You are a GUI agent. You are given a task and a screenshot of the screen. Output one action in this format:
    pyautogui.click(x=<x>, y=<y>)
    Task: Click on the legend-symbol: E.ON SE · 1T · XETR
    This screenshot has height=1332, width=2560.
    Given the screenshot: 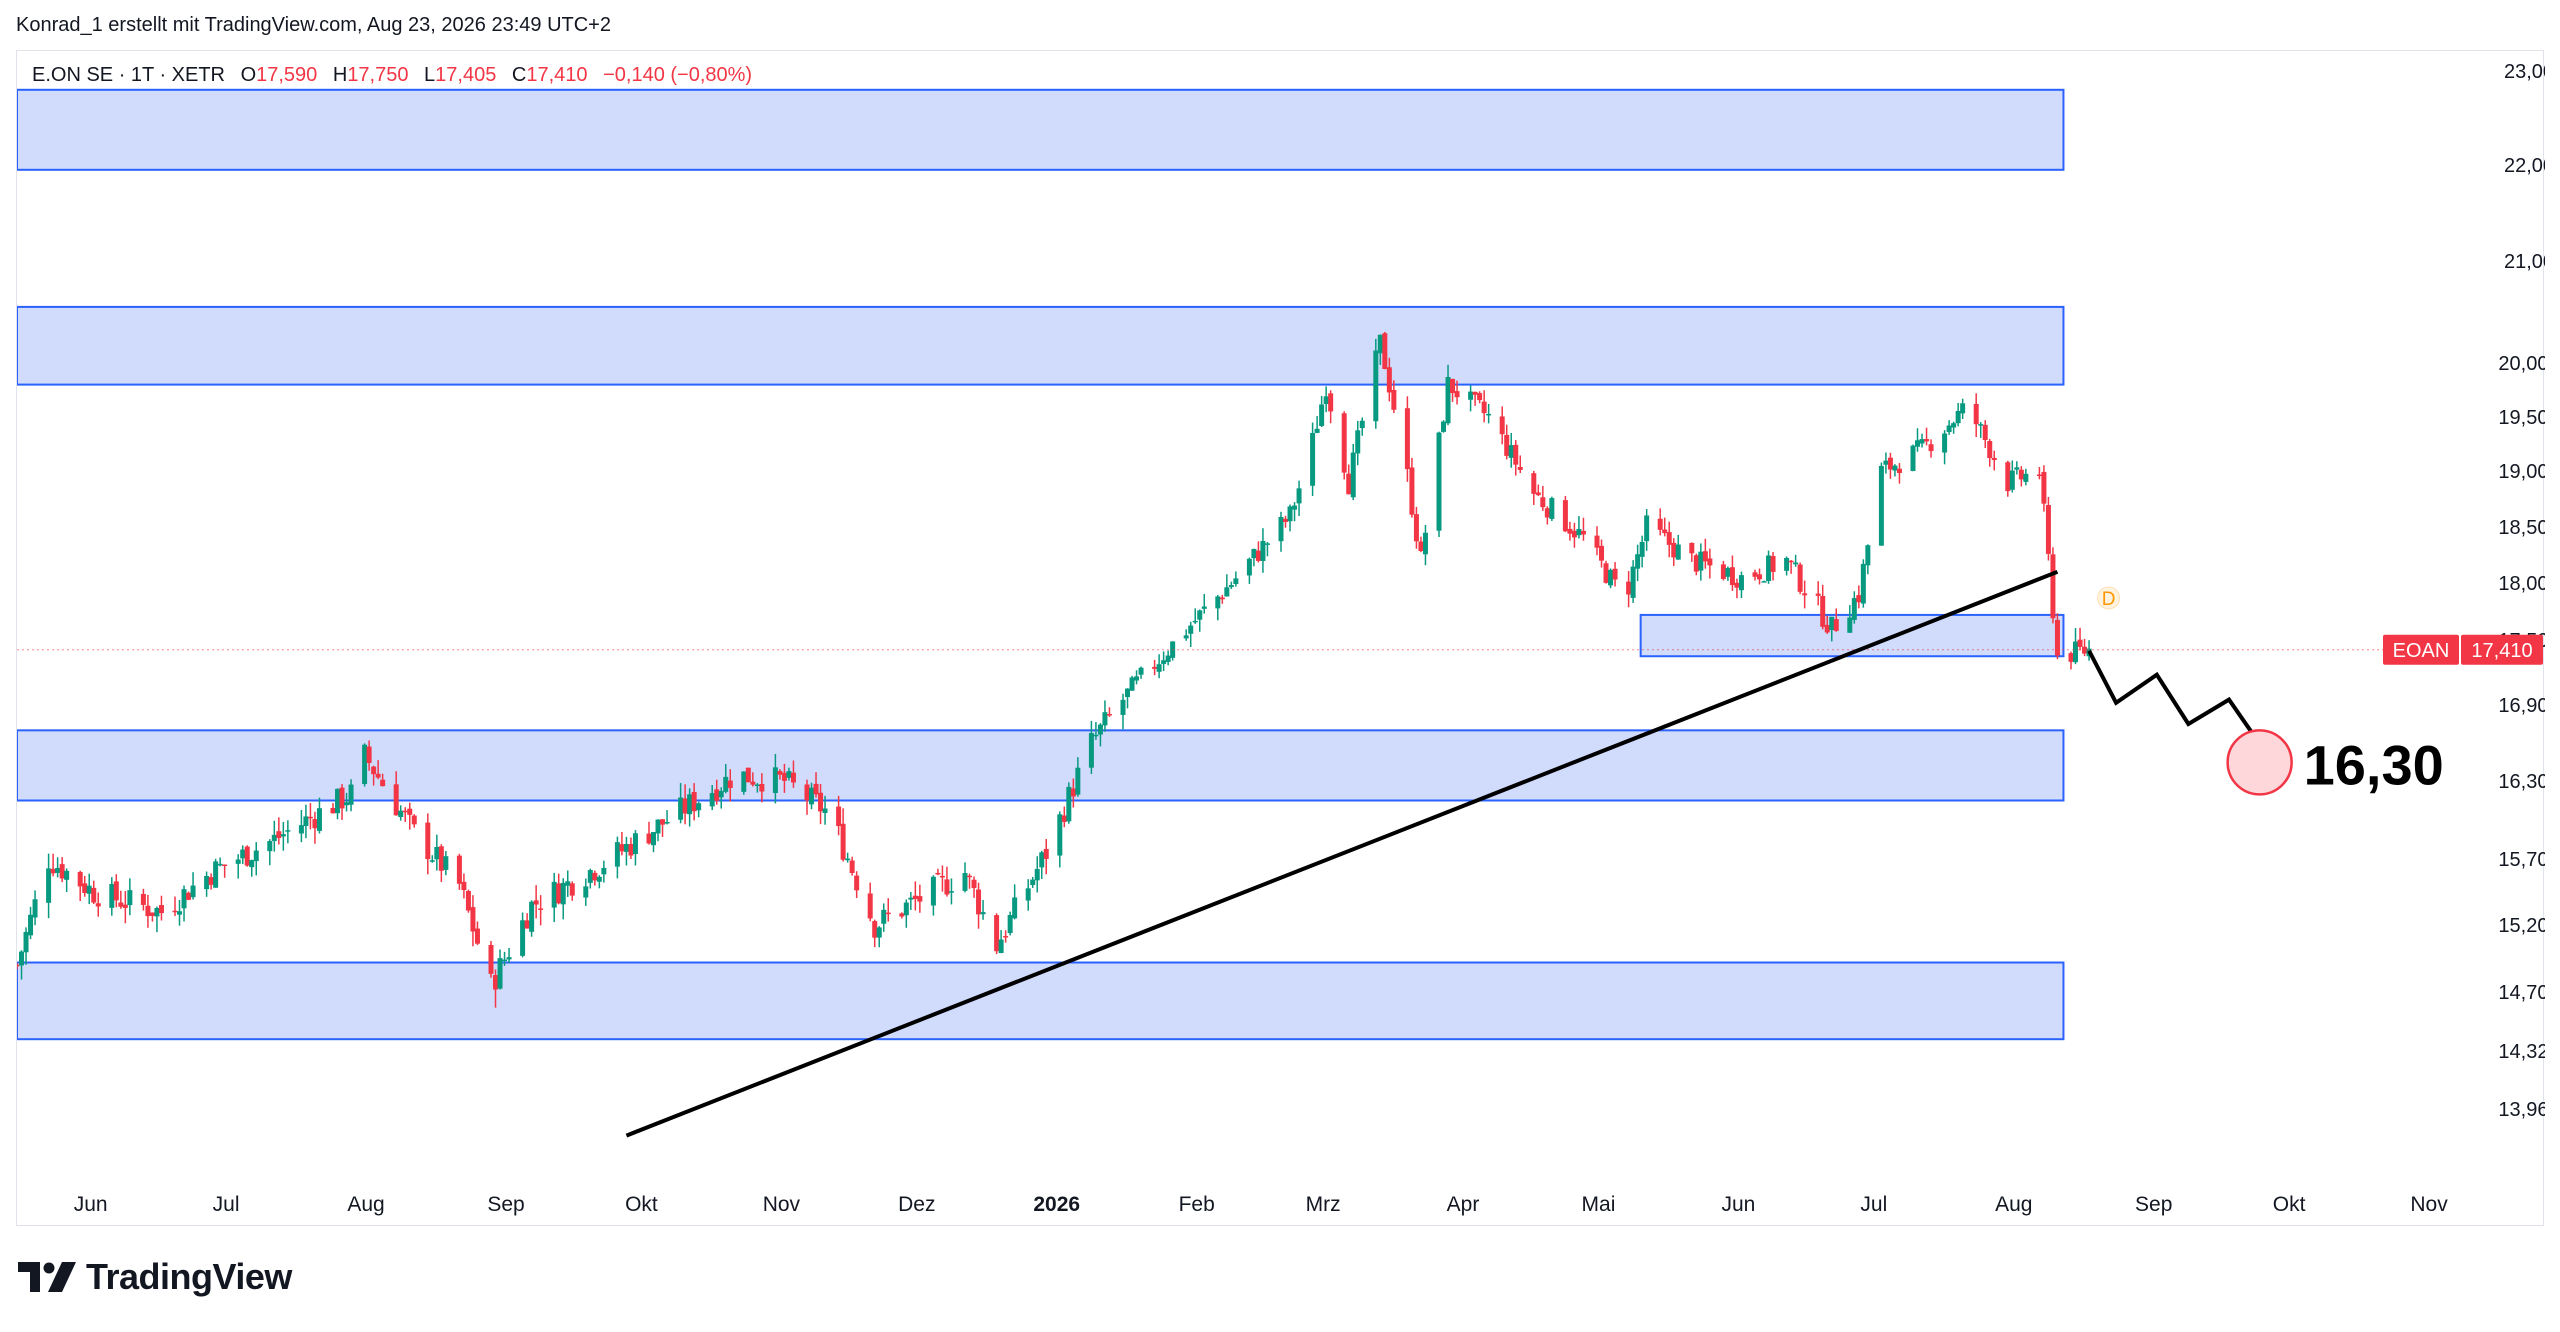 What is the action you would take?
    pyautogui.click(x=128, y=75)
    